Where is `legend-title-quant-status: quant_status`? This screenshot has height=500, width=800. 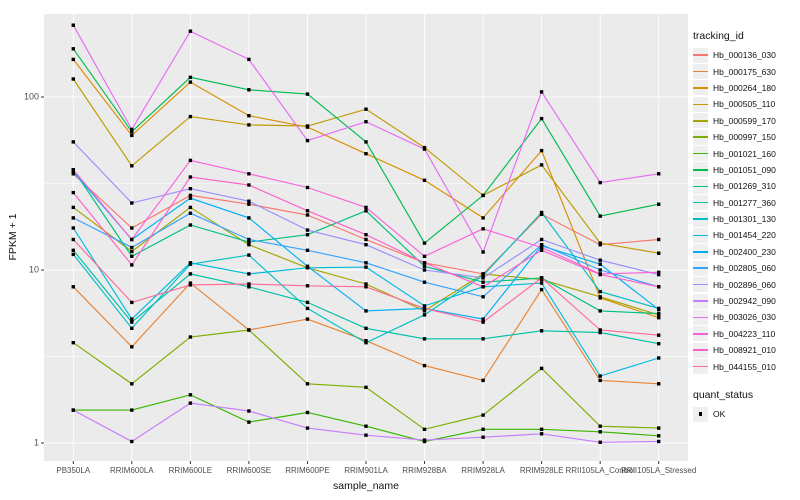 legend-title-quant-status: quant_status is located at coordinates (723, 394).